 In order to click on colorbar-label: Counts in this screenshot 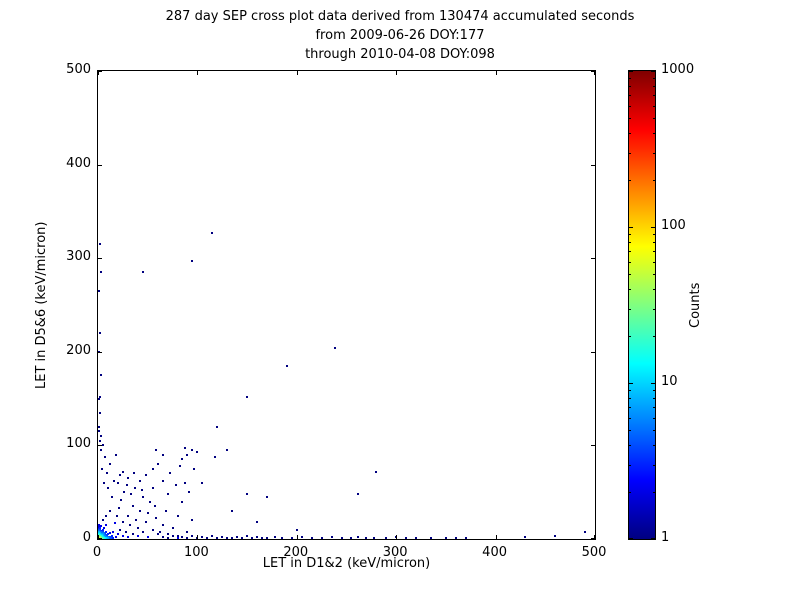, I will do `click(695, 305)`.